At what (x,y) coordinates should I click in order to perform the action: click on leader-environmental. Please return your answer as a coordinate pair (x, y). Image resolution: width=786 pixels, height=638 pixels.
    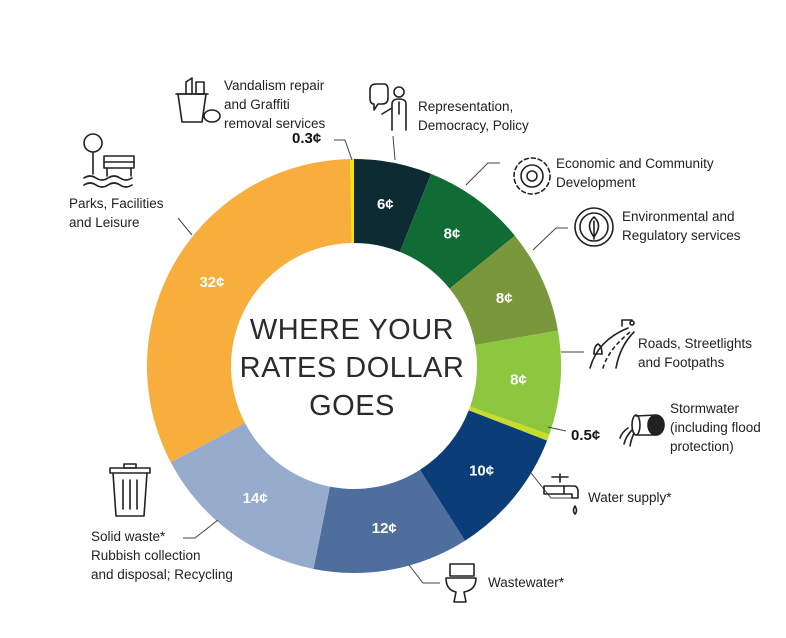
    Looking at the image, I should click on (550, 239).